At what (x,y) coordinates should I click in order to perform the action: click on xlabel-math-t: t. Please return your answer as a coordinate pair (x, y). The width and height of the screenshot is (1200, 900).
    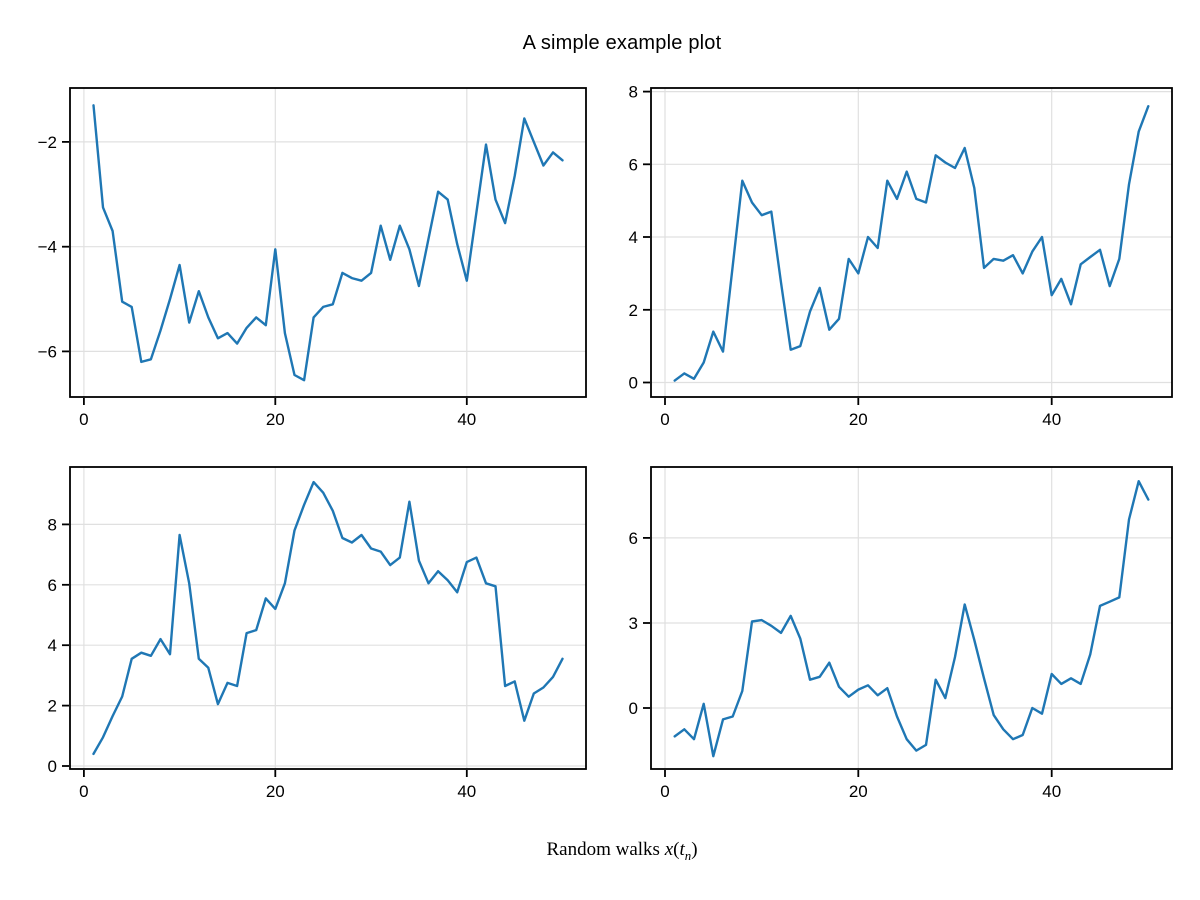
    Looking at the image, I should click on (682, 849).